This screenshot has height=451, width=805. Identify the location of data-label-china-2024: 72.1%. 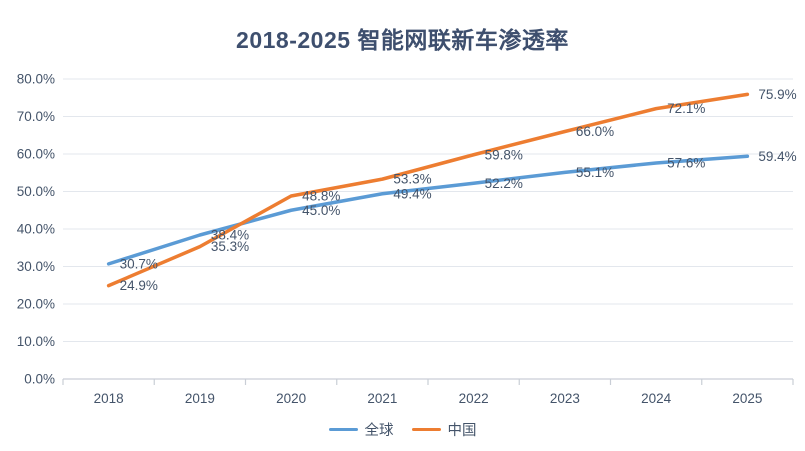
(686, 108).